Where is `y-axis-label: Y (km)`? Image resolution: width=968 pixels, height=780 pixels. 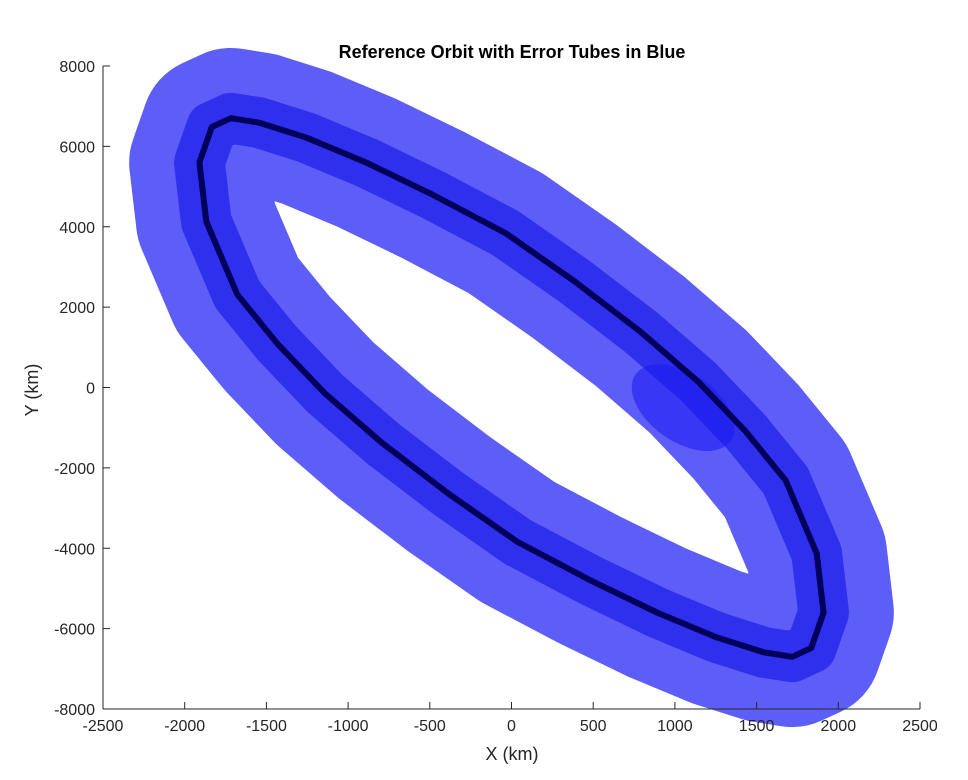 y-axis-label: Y (km) is located at coordinates (32, 390).